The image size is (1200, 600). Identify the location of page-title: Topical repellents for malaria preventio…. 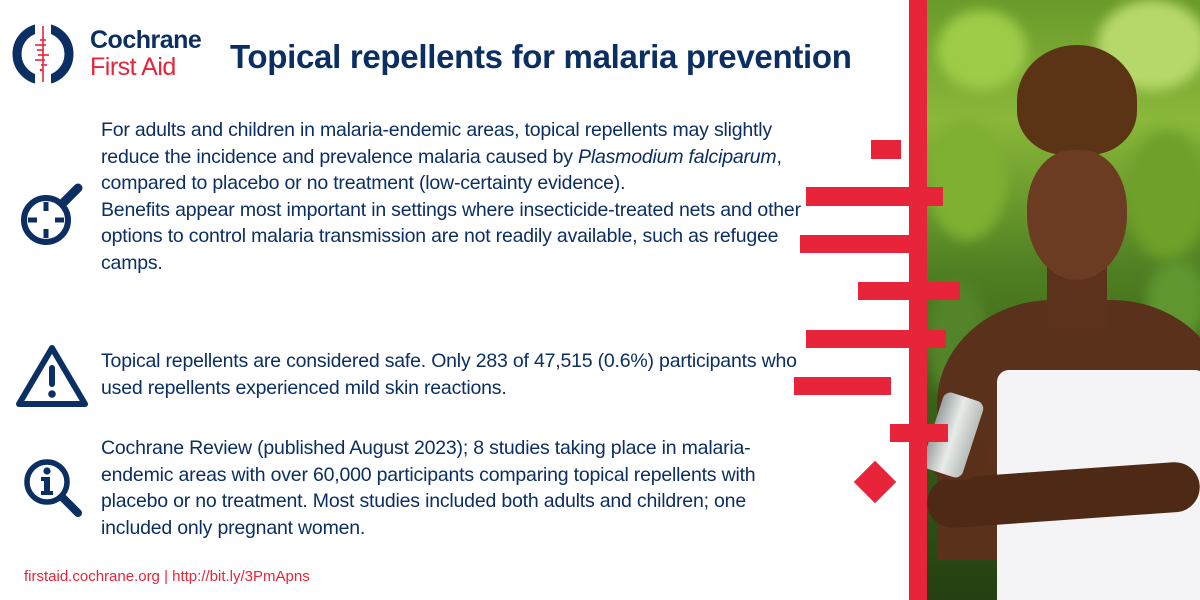
(541, 56).